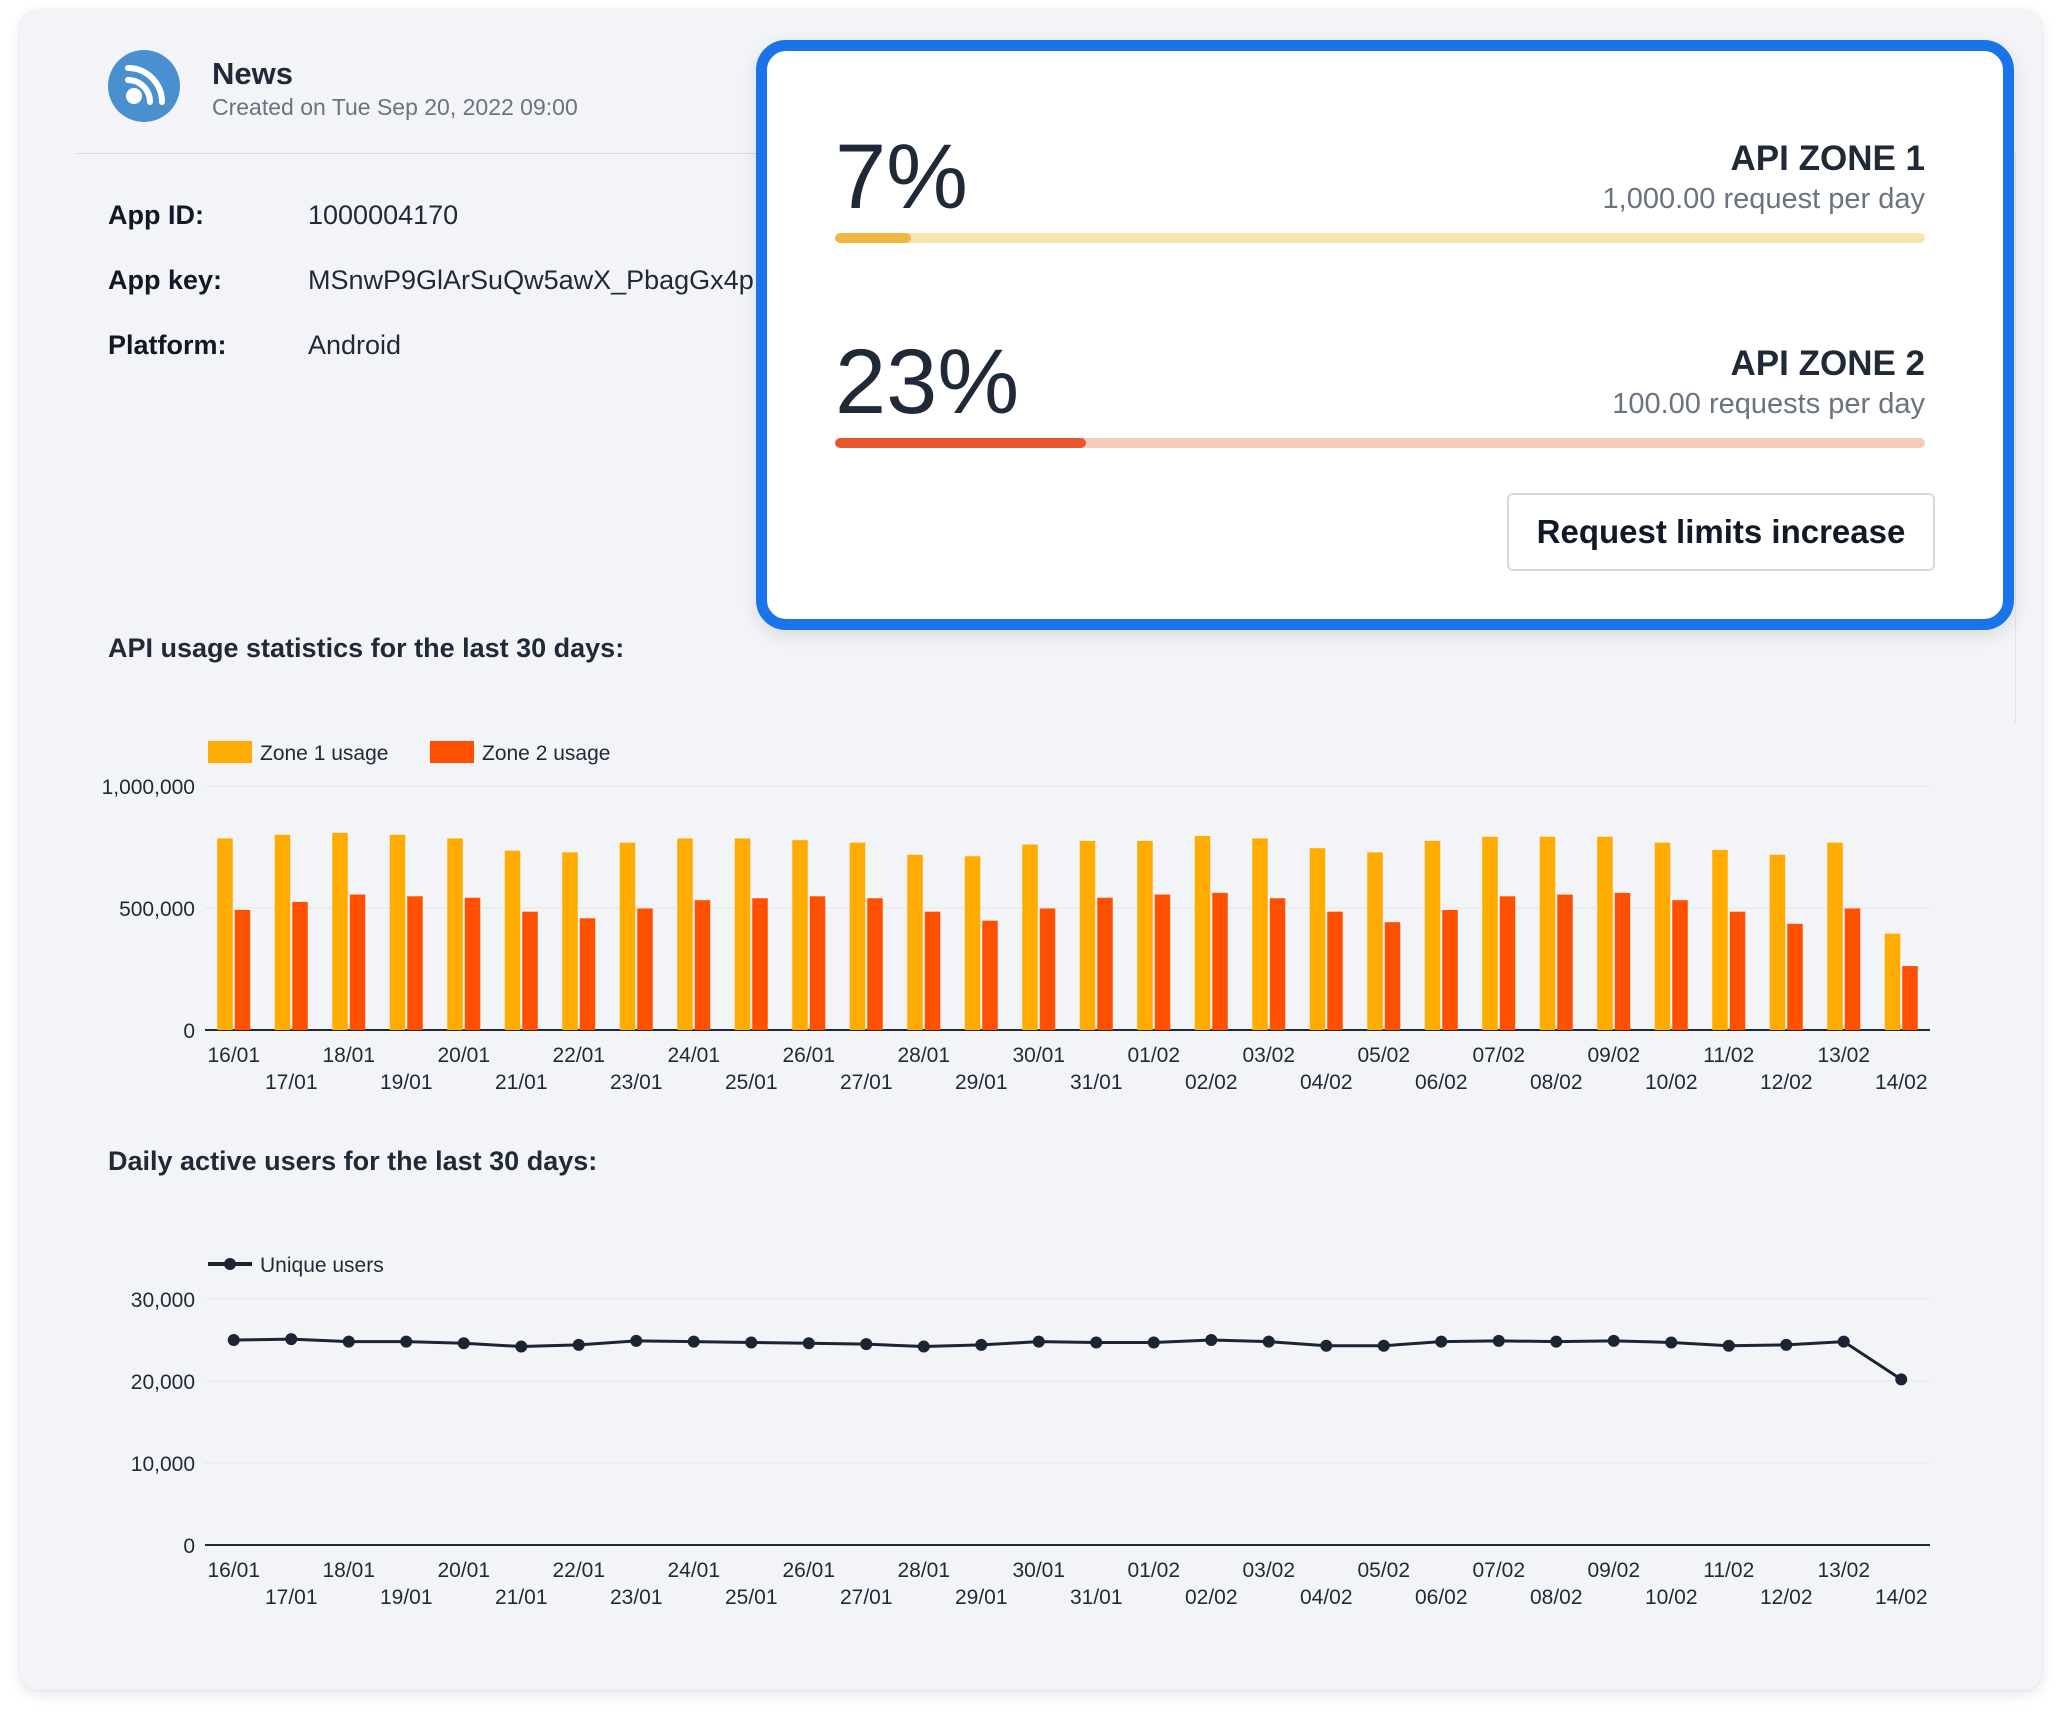 The width and height of the screenshot is (2062, 1722). I want to click on y-tick-label: 1,000,000, so click(148, 787).